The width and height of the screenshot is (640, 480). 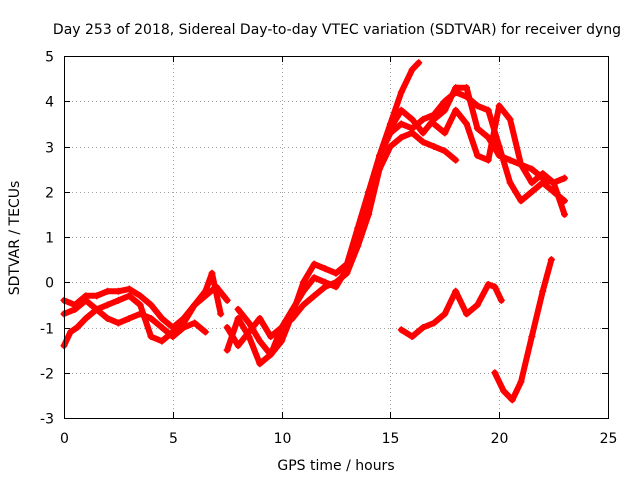 What do you see at coordinates (15, 238) in the screenshot?
I see `y-axis-label: SDTVAR / TECUs` at bounding box center [15, 238].